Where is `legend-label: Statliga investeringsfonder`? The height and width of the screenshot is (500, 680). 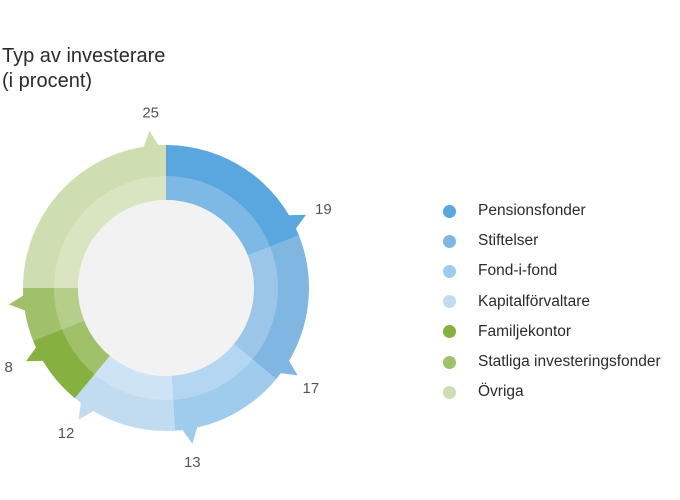 legend-label: Statliga investeringsfonder is located at coordinates (569, 362).